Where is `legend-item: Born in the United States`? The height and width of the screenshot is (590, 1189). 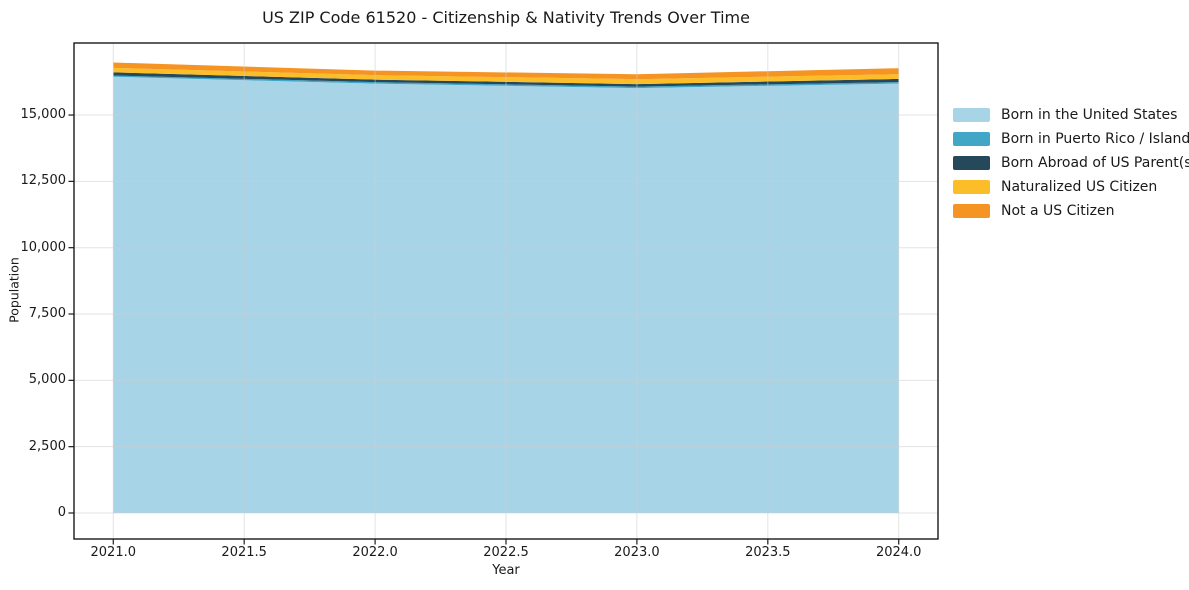 legend-item: Born in the United States is located at coordinates (1071, 115).